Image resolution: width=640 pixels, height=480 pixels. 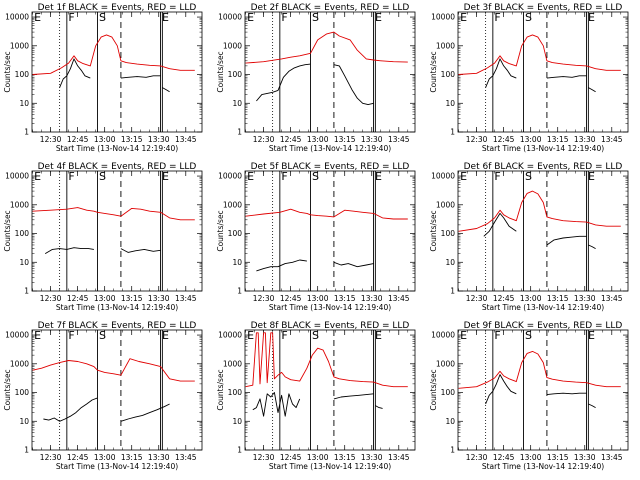 I want to click on chart-title: Det 2f BLACK = Events, RED = LLD, so click(x=330, y=8).